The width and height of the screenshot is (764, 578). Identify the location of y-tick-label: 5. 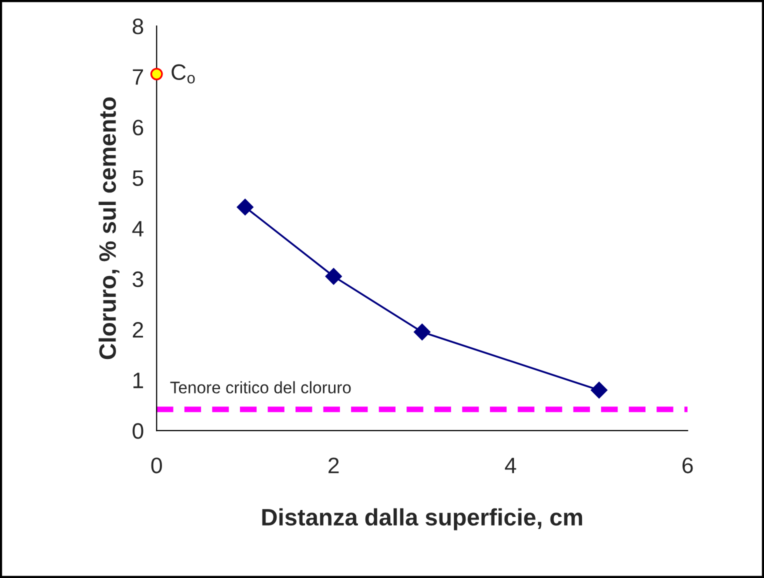
(138, 178).